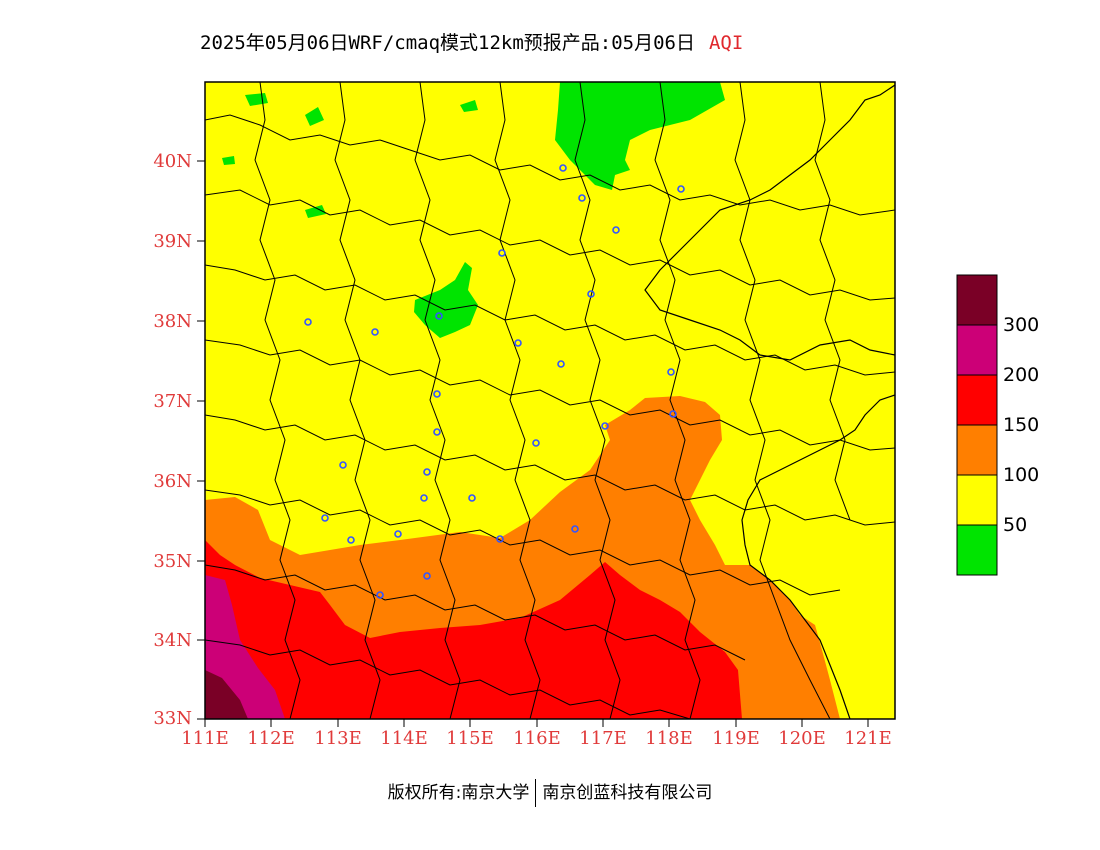 The height and width of the screenshot is (850, 1100). What do you see at coordinates (172, 640) in the screenshot?
I see `lat-label: 34N` at bounding box center [172, 640].